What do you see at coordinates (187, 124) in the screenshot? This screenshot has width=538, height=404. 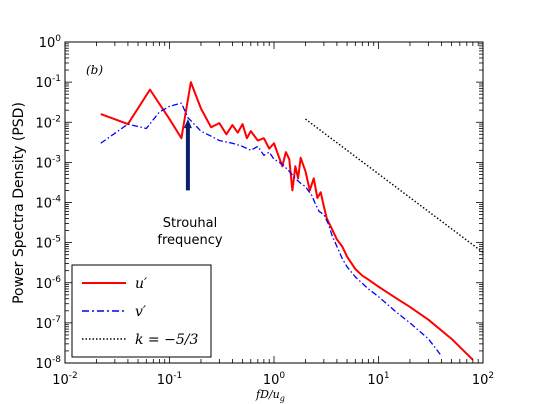 I see `annotation-arrow-head` at bounding box center [187, 124].